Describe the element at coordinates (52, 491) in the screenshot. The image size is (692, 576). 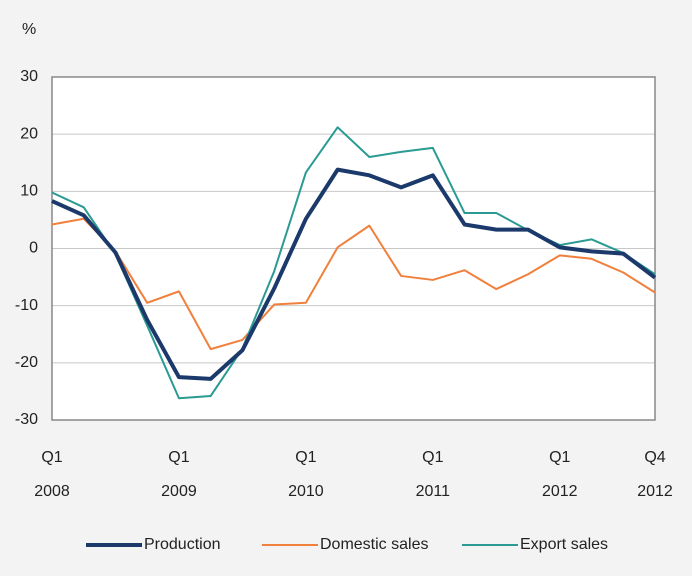
I see `x-tick-label: 2008` at that location.